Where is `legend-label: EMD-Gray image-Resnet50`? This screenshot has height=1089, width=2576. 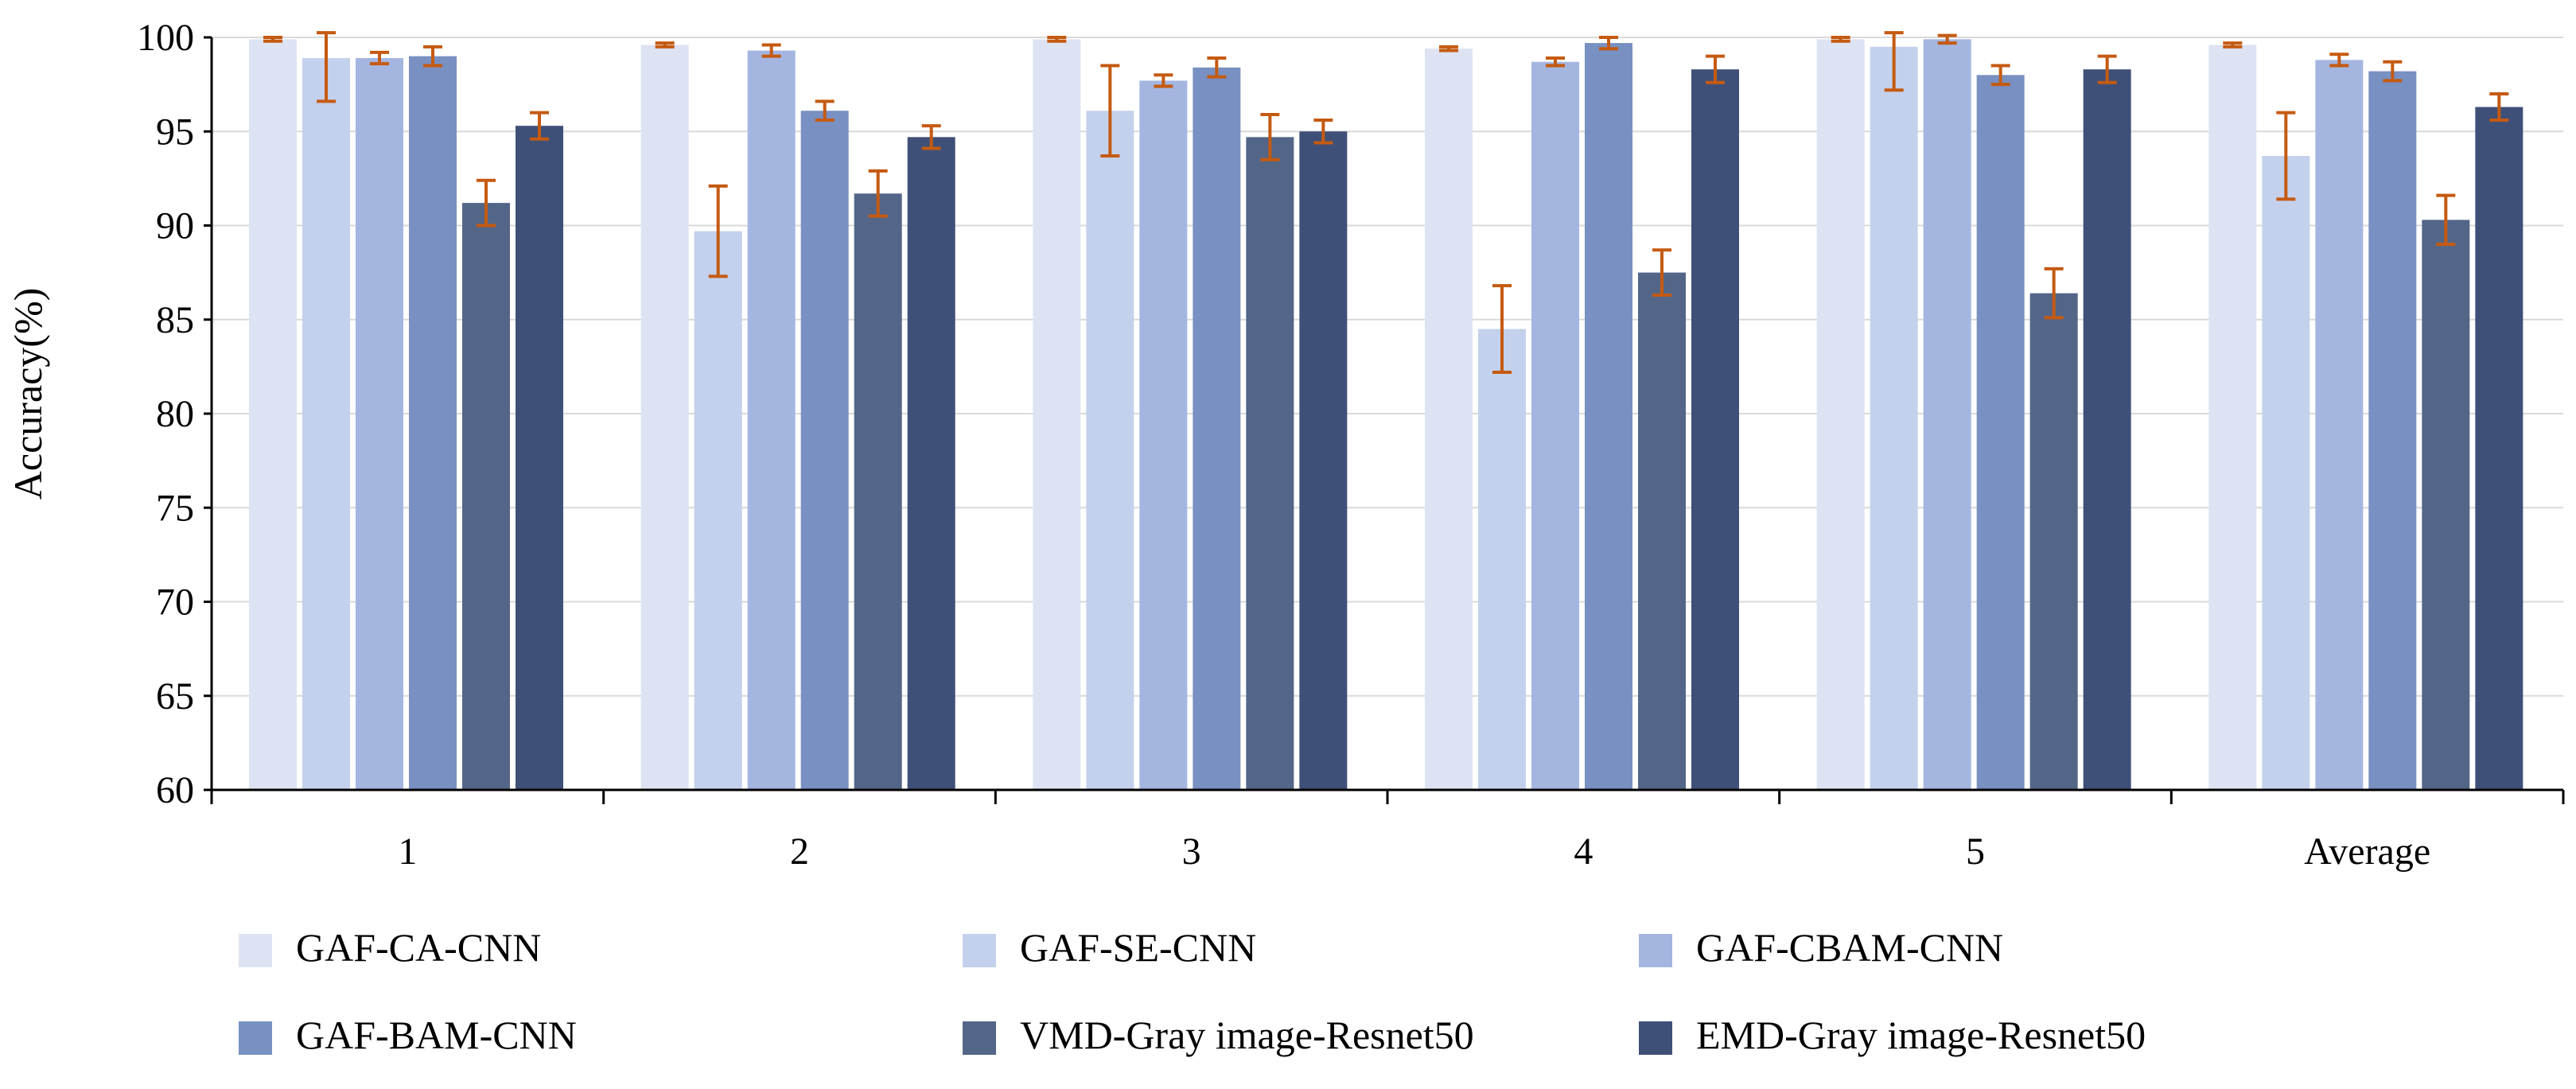
legend-label: EMD-Gray image-Resnet50 is located at coordinates (1921, 1035).